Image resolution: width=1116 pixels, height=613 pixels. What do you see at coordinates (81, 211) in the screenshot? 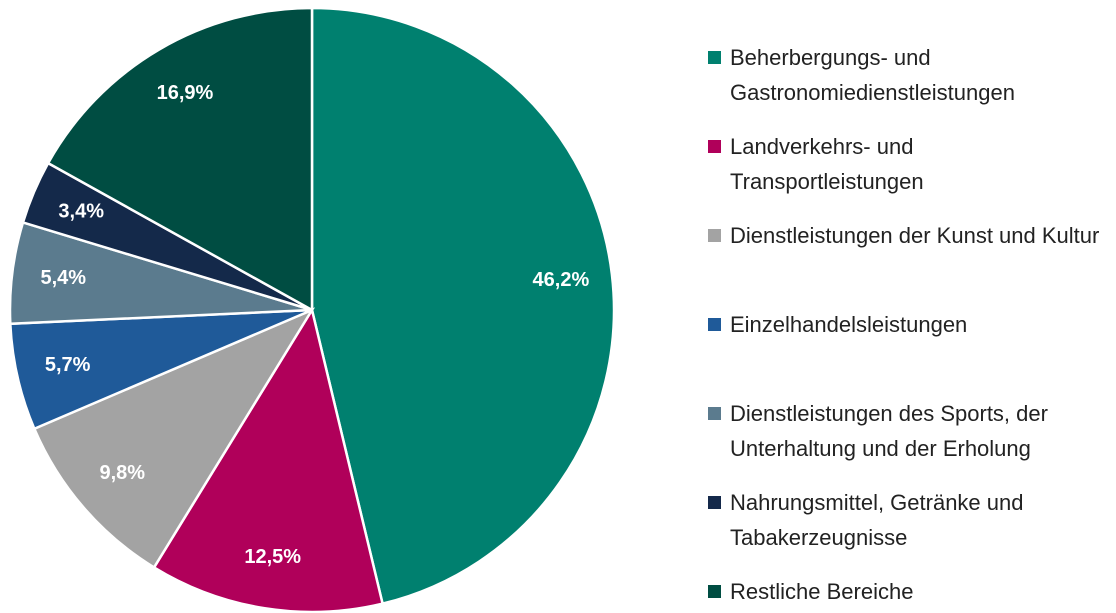
I see `data-label: 3,4%` at bounding box center [81, 211].